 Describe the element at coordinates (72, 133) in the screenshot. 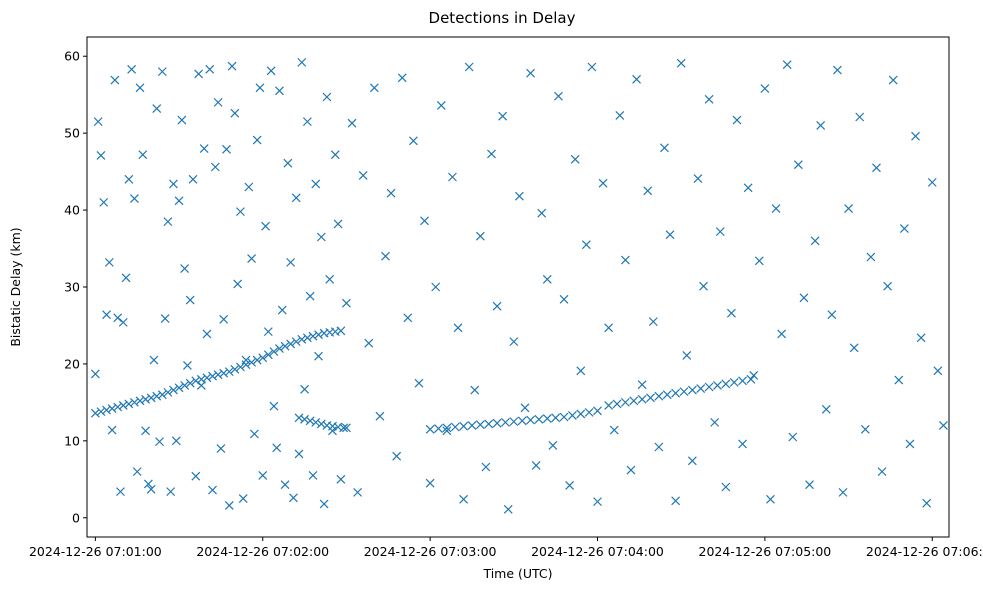

I see `y-tick-label: 50` at that location.